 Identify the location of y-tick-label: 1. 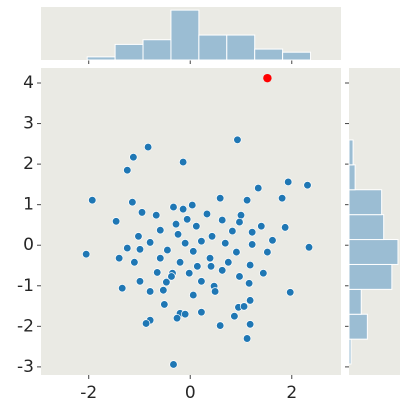
(28, 205).